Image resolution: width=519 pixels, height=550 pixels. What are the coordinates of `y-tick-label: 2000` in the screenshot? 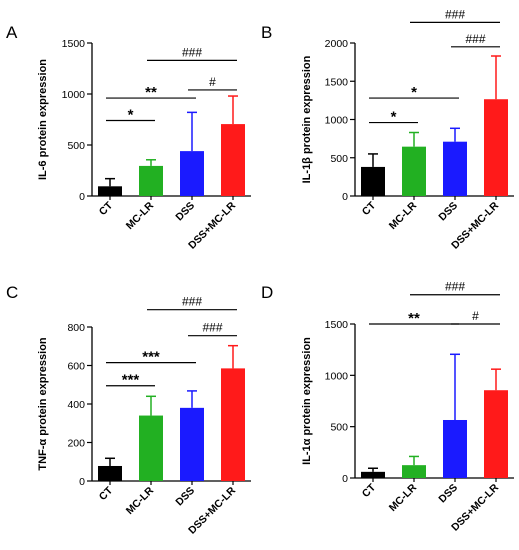 It's located at (337, 44).